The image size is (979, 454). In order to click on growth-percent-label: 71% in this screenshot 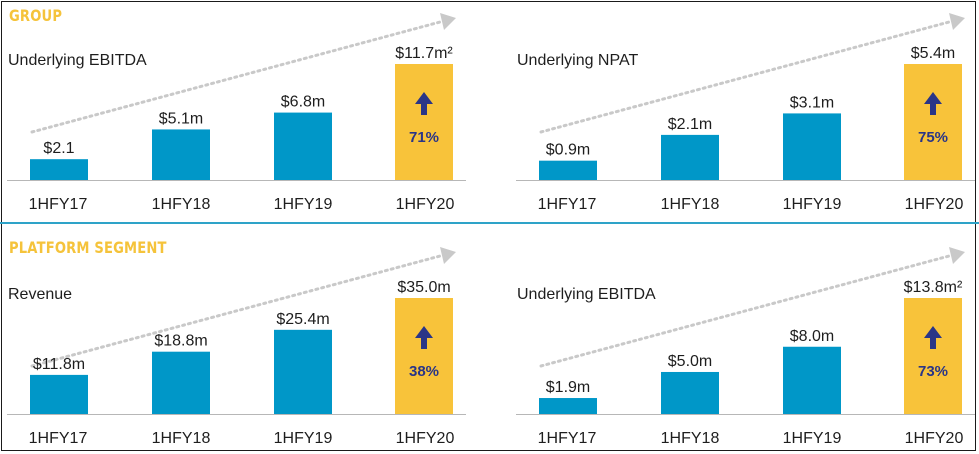, I will do `click(424, 137)`.